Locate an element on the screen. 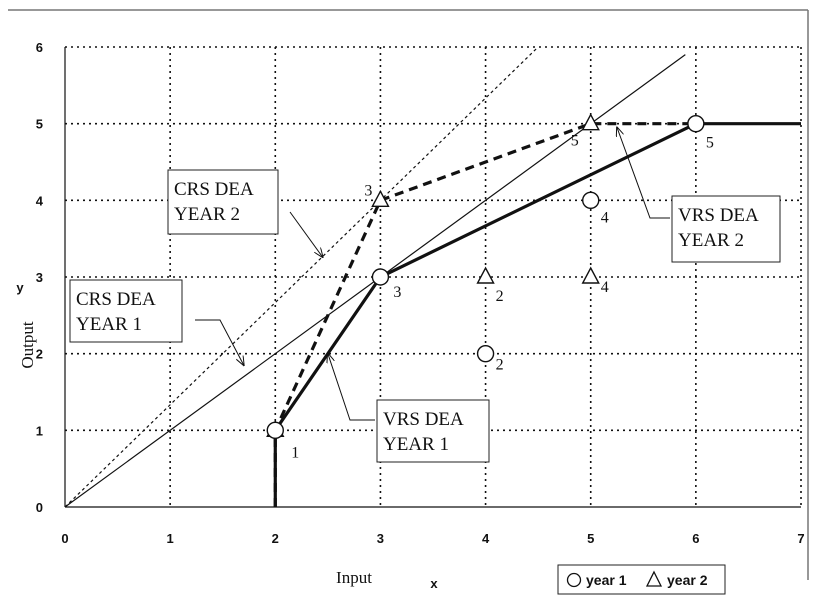 The height and width of the screenshot is (605, 821). annotation-crs-dea-year-2: CRS DEA YEAR 2 is located at coordinates (245, 213).